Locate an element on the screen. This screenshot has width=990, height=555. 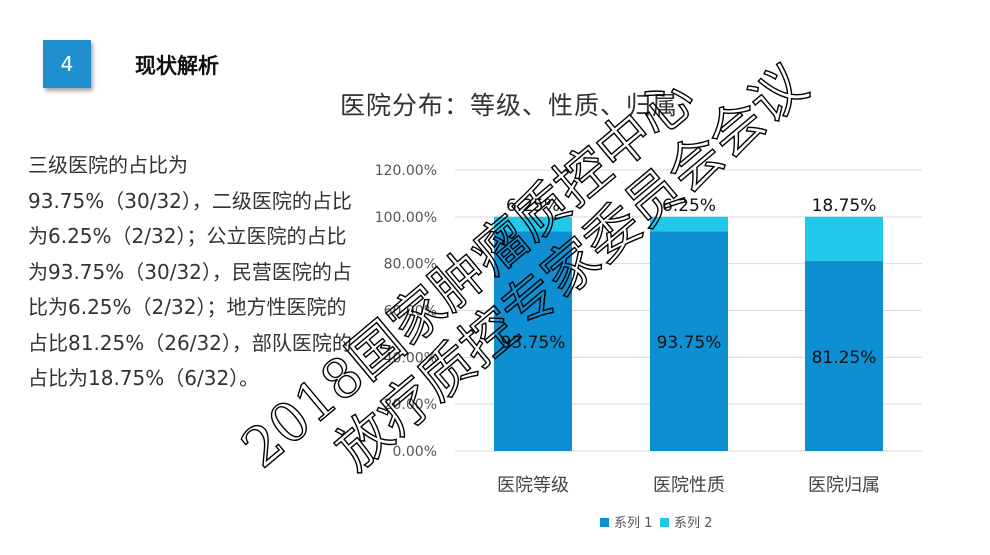
y-tick-label: 40.00% is located at coordinates (410, 358).